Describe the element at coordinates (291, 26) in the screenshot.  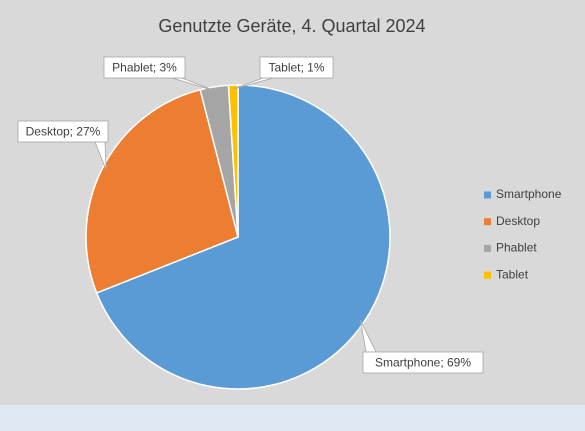
I see `chart-title: Genutzte Geräte, 4. Quartal 2024` at that location.